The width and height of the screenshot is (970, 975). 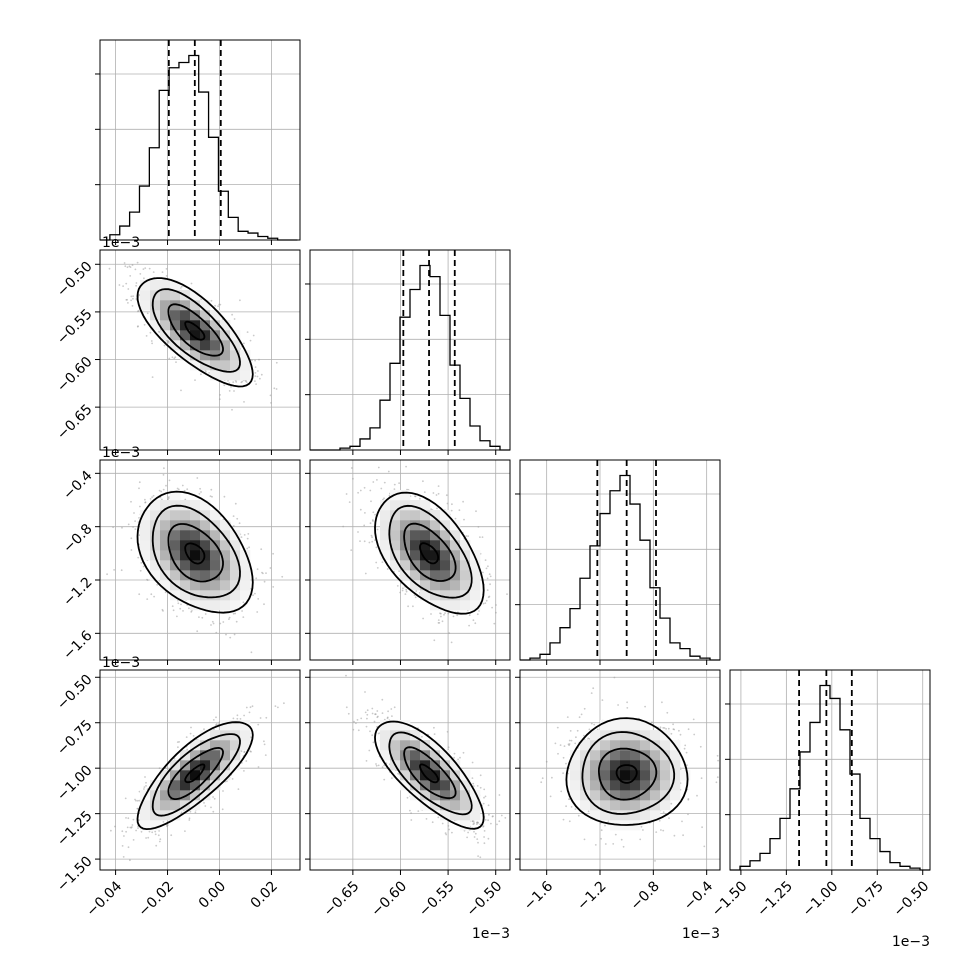 I want to click on x-tick-label: −1.50, so click(x=730, y=899).